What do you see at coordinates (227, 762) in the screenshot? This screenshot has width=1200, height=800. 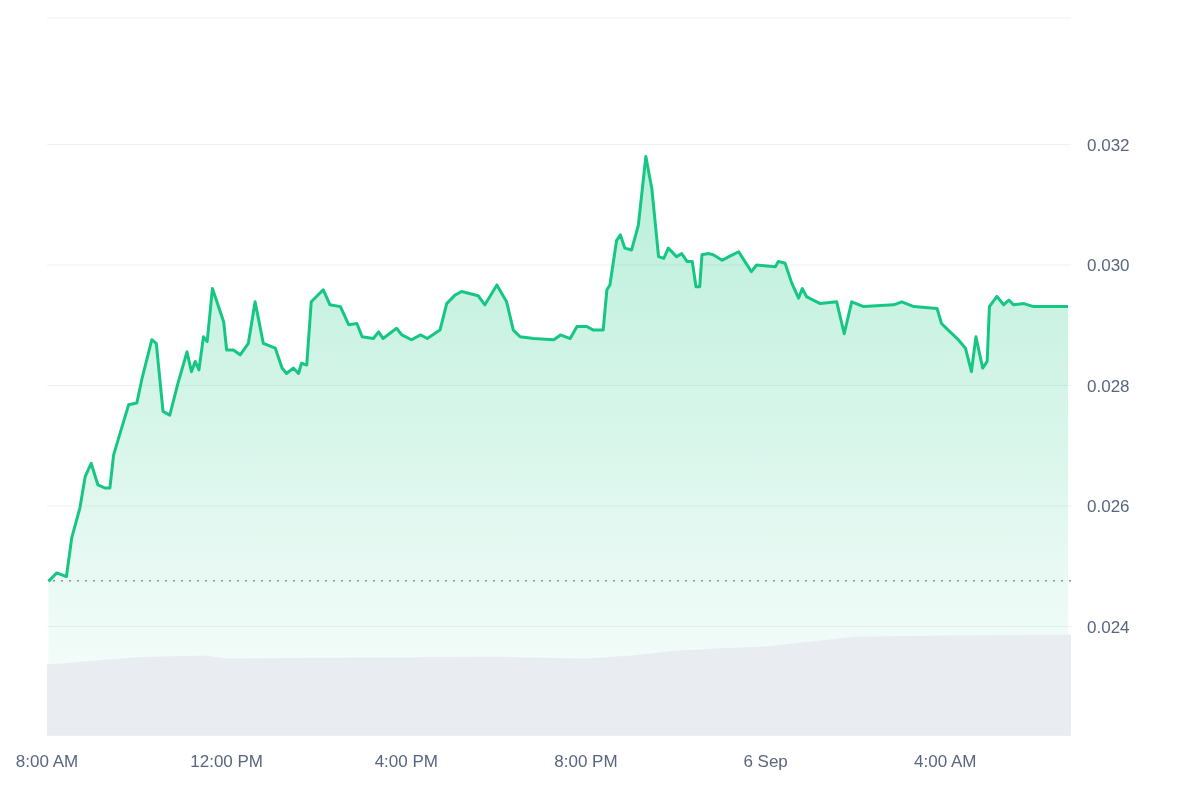 I see `x-tick-label: 12:00 PM` at bounding box center [227, 762].